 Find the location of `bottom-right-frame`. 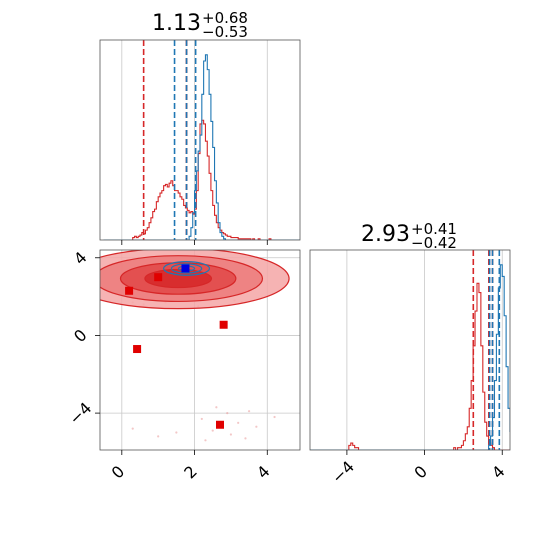

bottom-right-frame is located at coordinates (410, 350).